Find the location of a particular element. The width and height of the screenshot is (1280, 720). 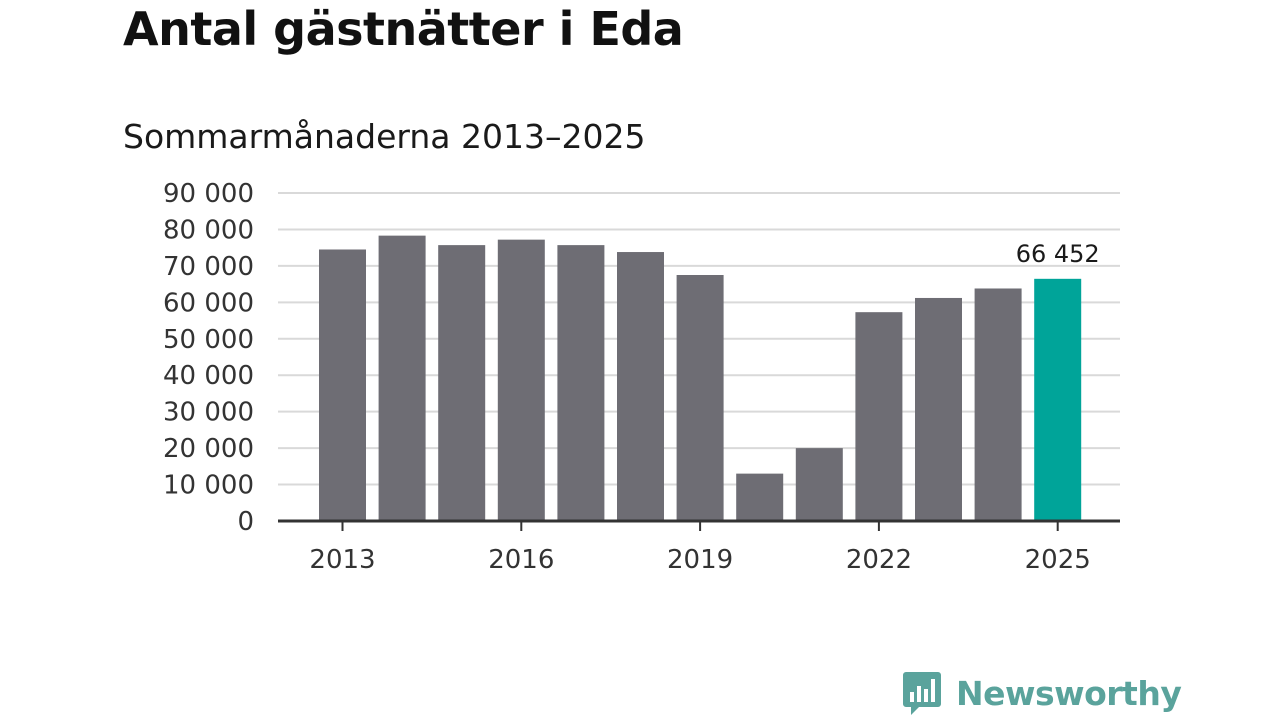

bar-2013 is located at coordinates (342, 385).